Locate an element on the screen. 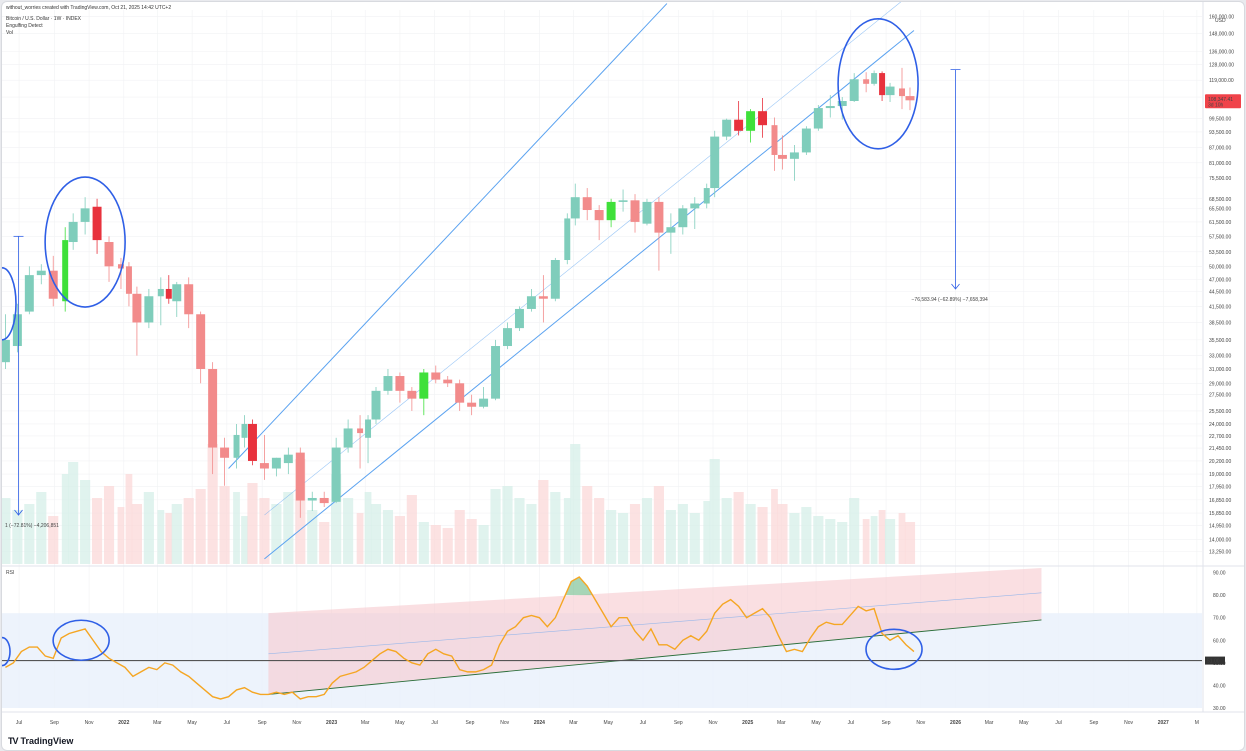 This screenshot has height=751, width=1246. price-tick-label: 57,500.00 is located at coordinates (1220, 237).